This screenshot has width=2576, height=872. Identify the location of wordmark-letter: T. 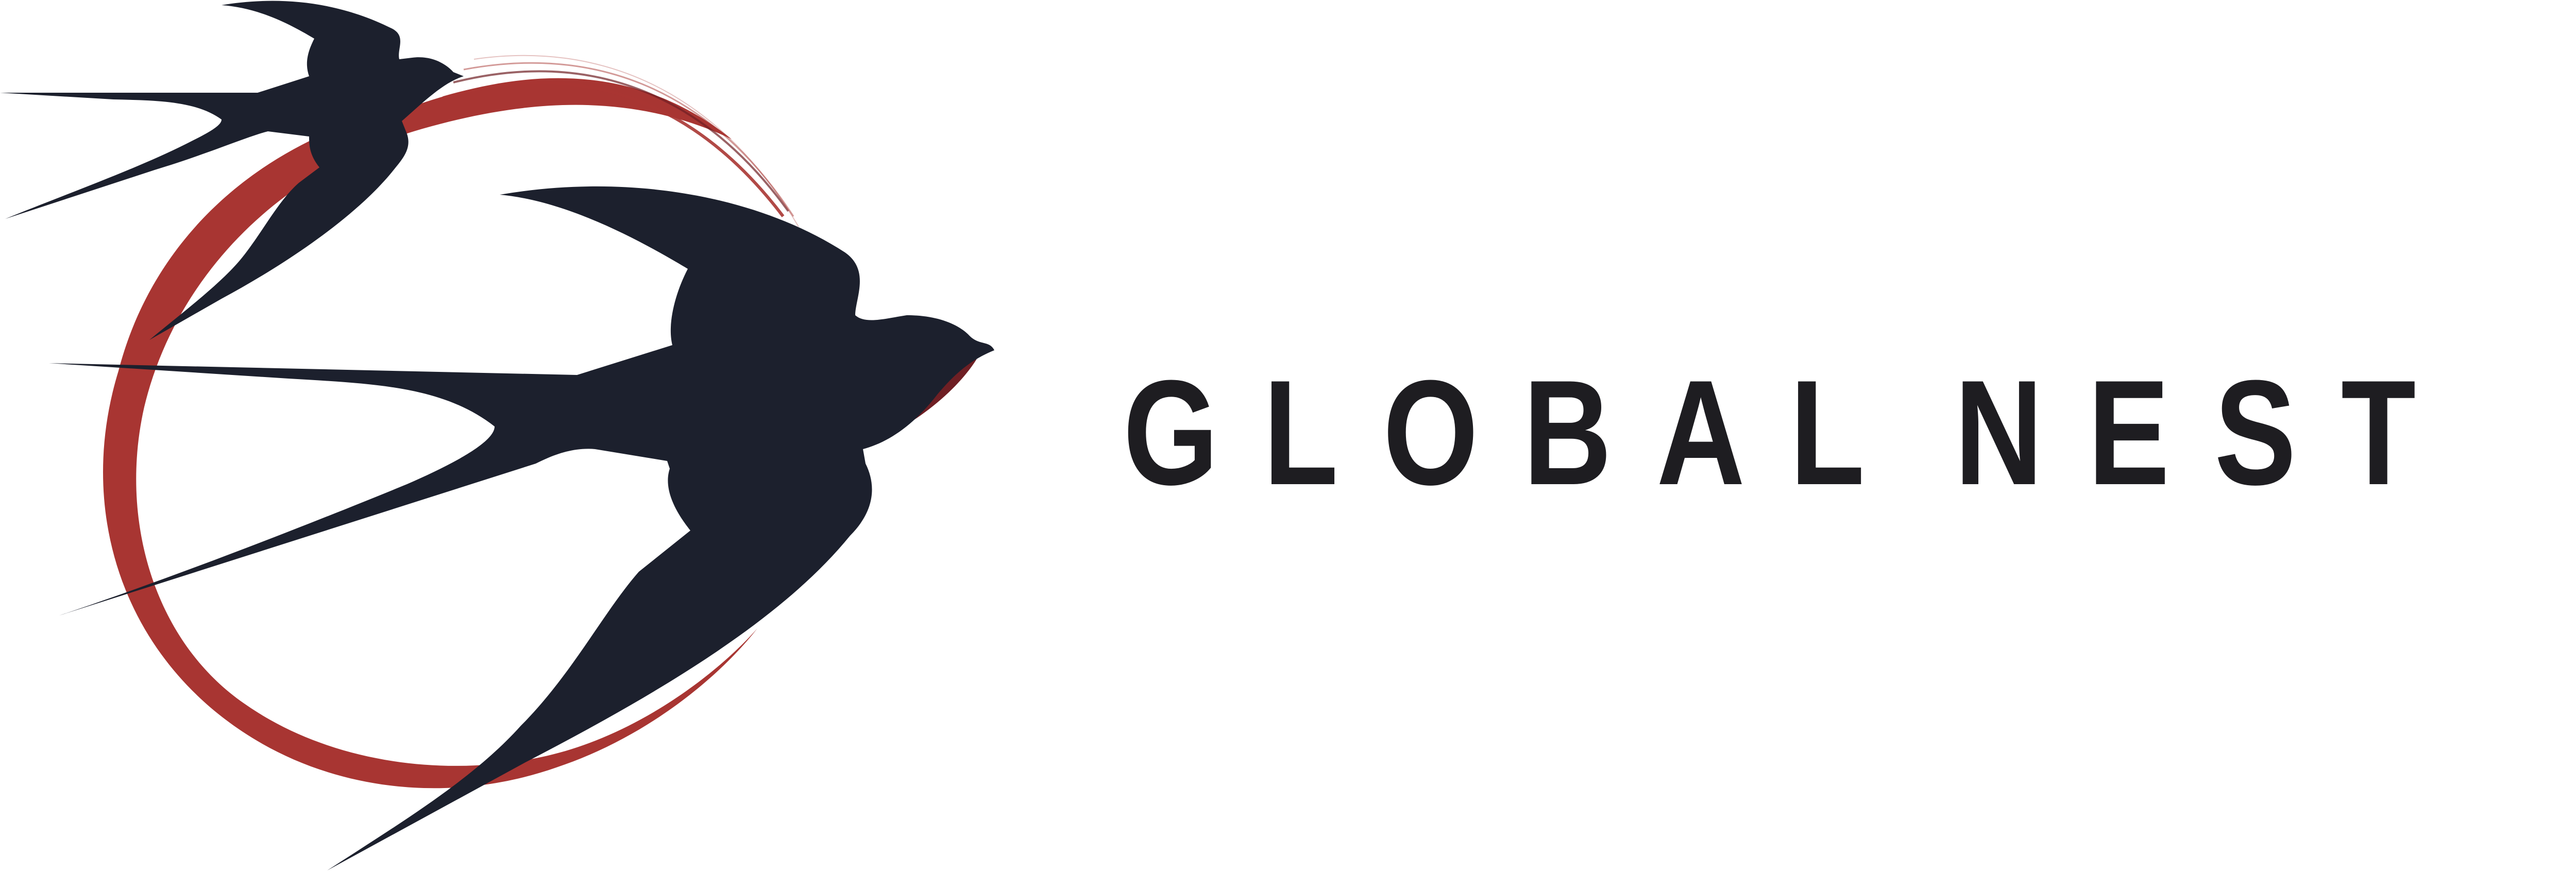
(2378, 432).